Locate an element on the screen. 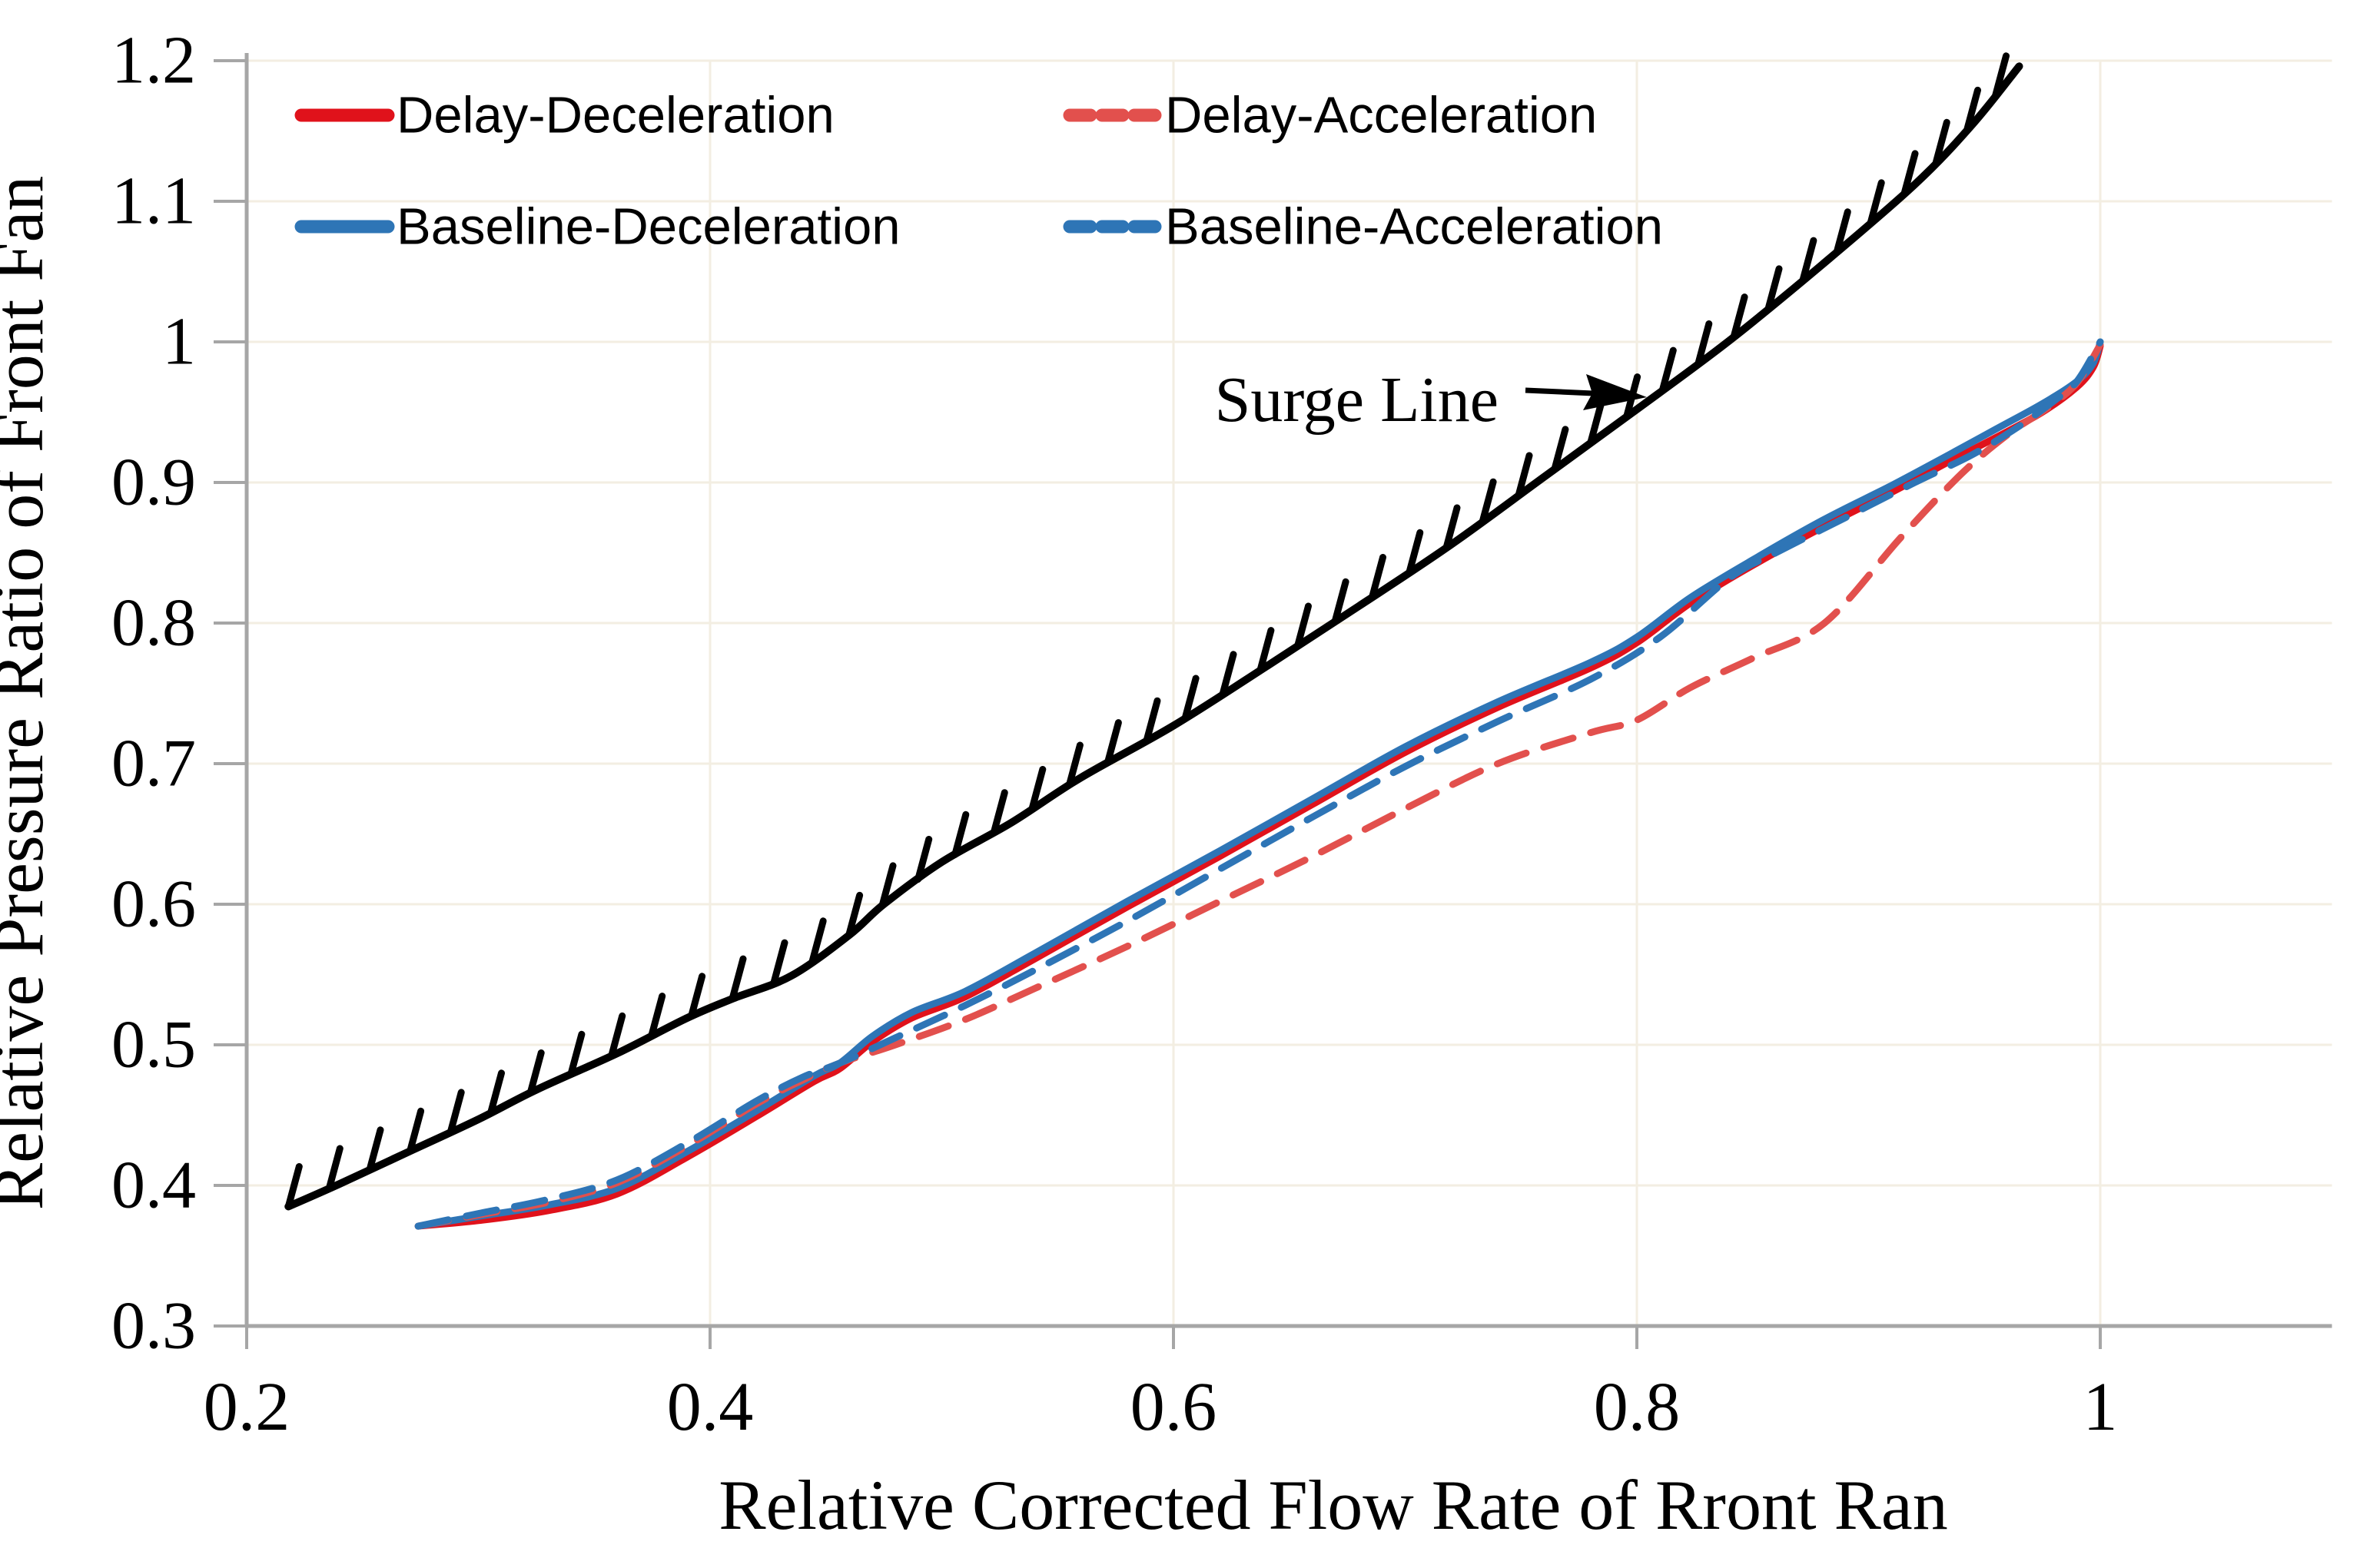 The image size is (2360, 1568). y-tick-label-0.8: 0.8 is located at coordinates (153, 623).